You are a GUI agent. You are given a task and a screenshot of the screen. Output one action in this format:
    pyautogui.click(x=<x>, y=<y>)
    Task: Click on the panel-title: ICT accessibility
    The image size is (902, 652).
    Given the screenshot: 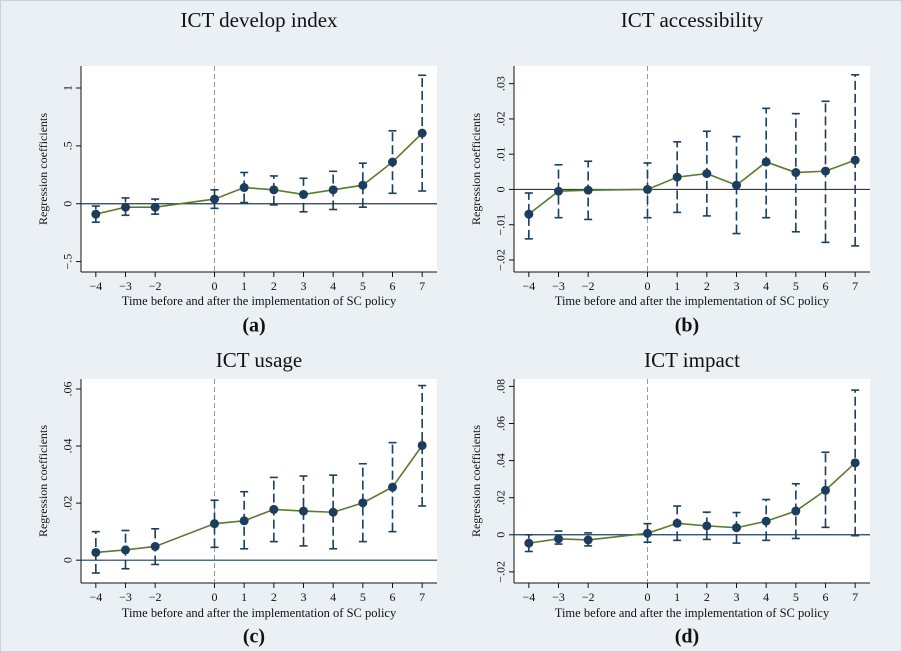 What is the action you would take?
    pyautogui.click(x=692, y=20)
    